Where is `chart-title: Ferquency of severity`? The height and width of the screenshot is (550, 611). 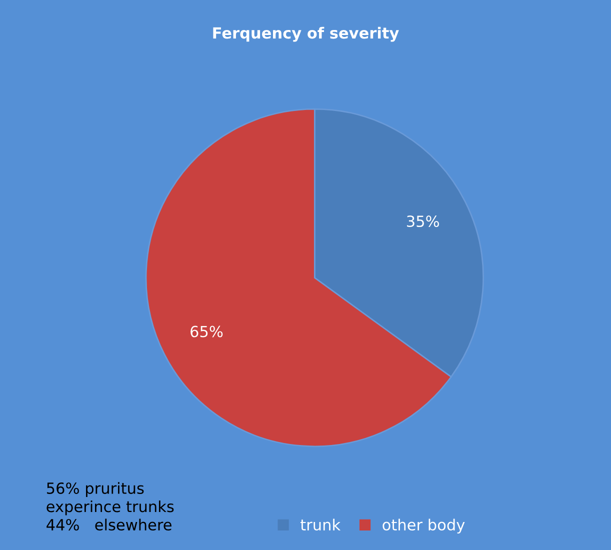 chart-title: Ferquency of severity is located at coordinates (306, 34).